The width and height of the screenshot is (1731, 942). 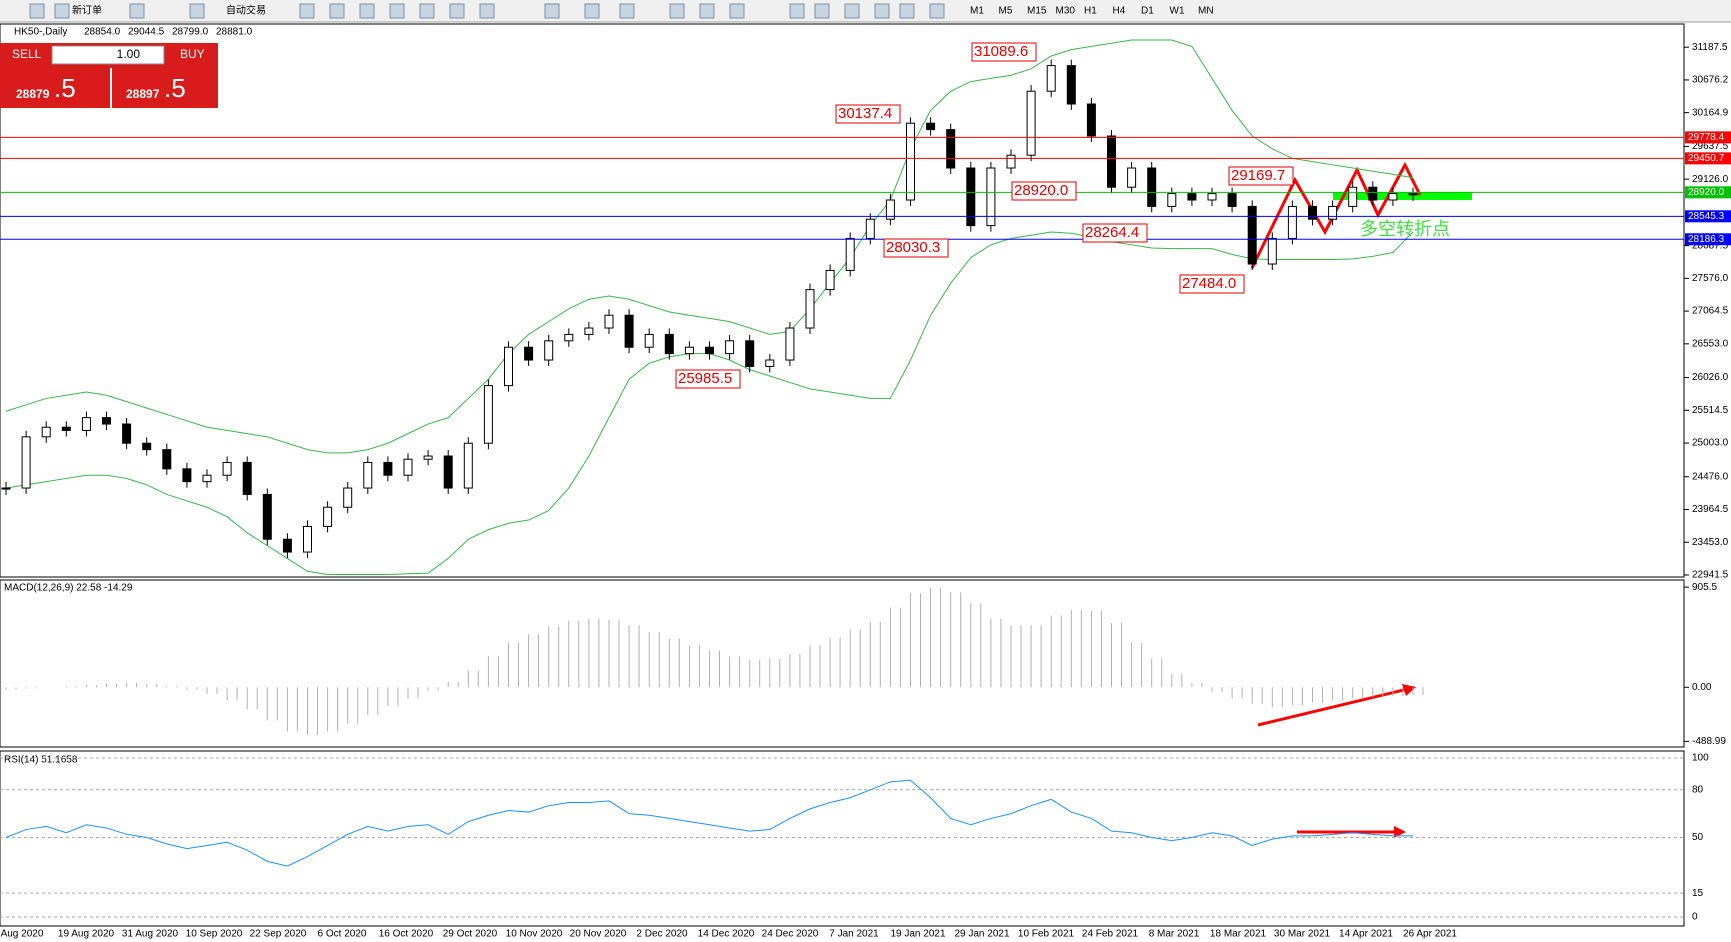 What do you see at coordinates (709, 823) in the screenshot?
I see `rsi-line` at bounding box center [709, 823].